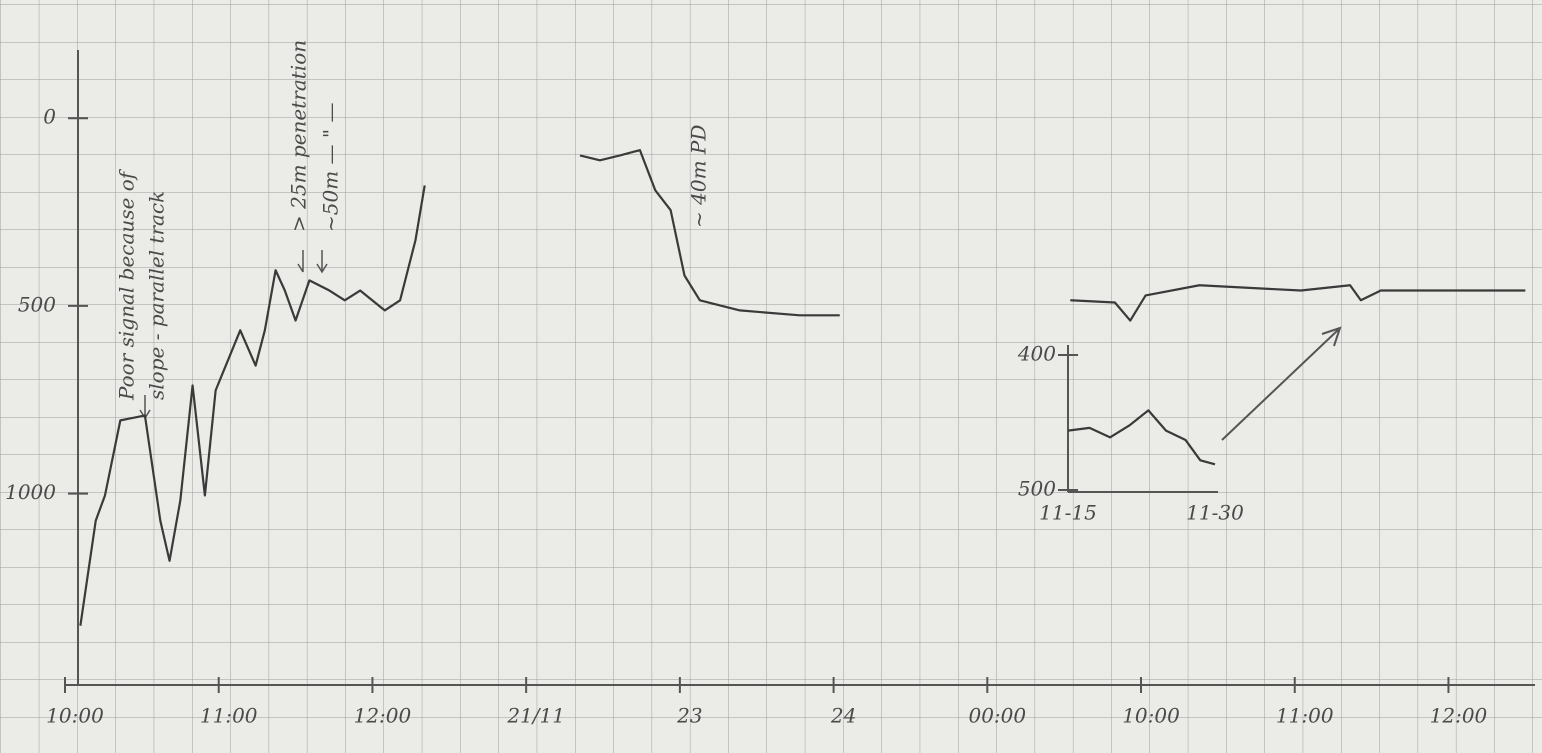 The height and width of the screenshot is (753, 1542). What do you see at coordinates (30, 492) in the screenshot?
I see `y-tick-label: 1000` at bounding box center [30, 492].